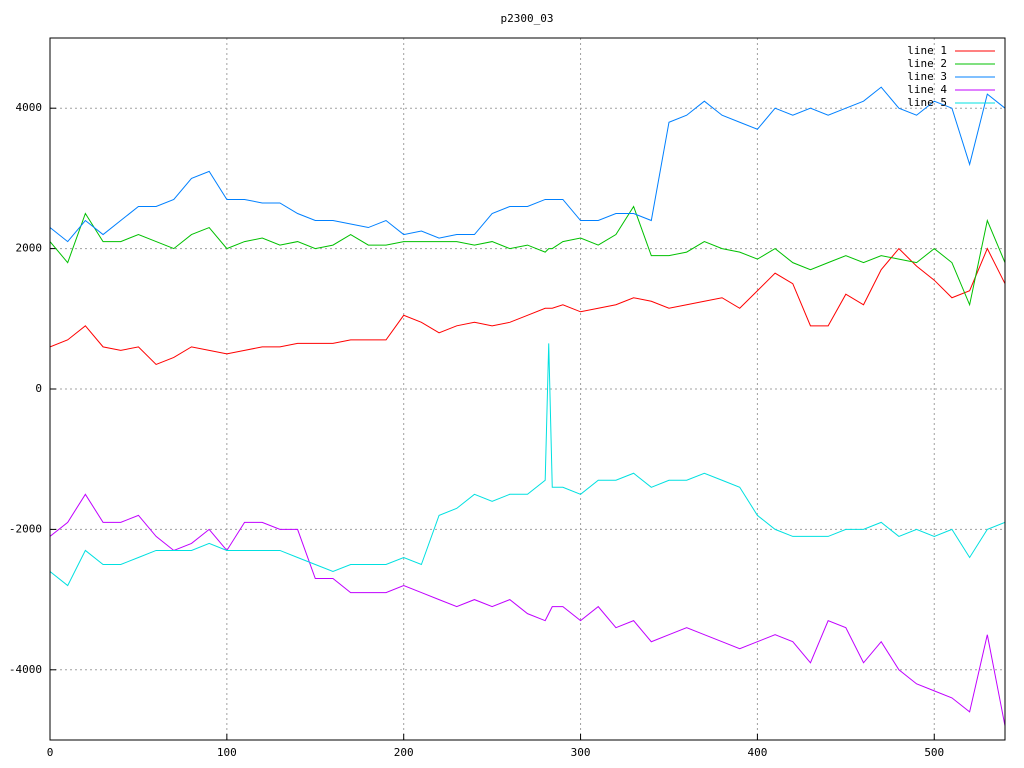 The width and height of the screenshot is (1024, 768). Describe the element at coordinates (29, 248) in the screenshot. I see `y-tick-label: 2000` at that location.